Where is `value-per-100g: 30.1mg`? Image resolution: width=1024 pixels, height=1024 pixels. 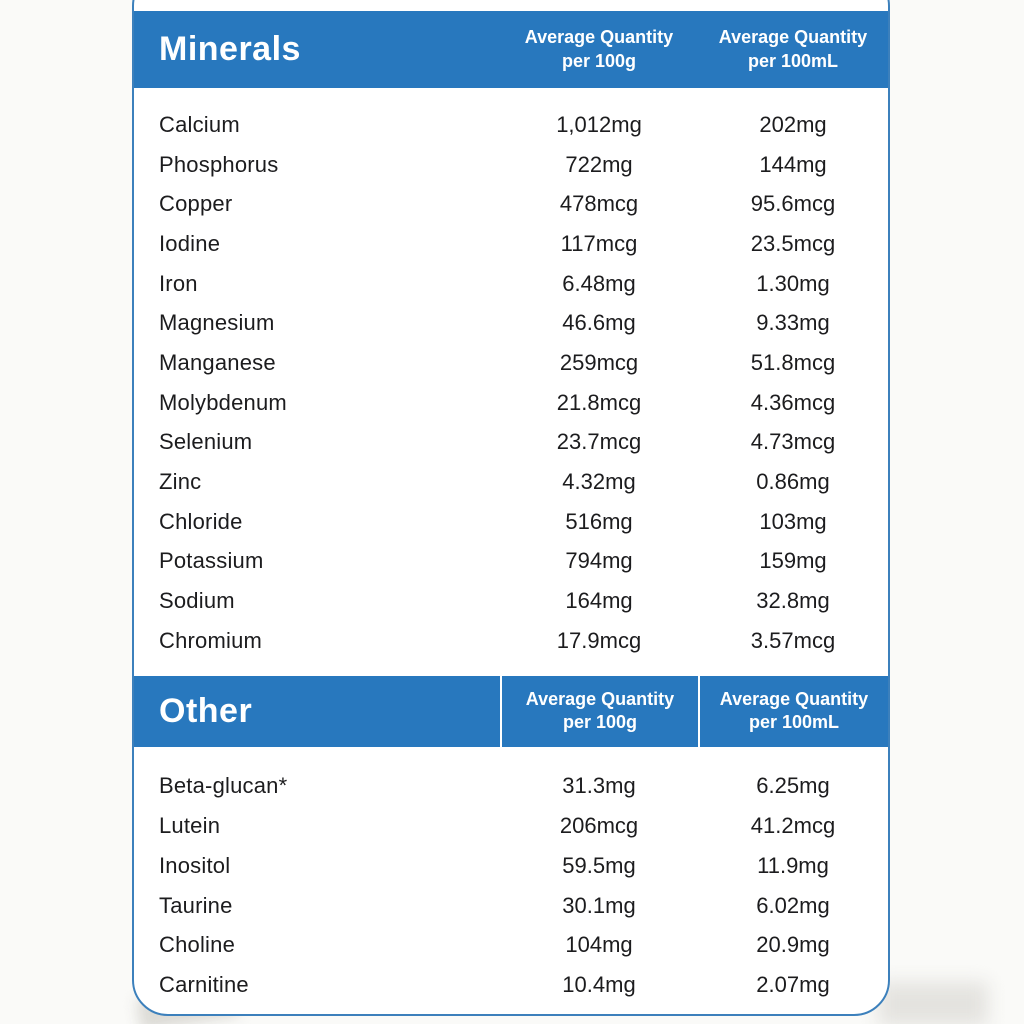 value-per-100g: 30.1mg is located at coordinates (599, 905).